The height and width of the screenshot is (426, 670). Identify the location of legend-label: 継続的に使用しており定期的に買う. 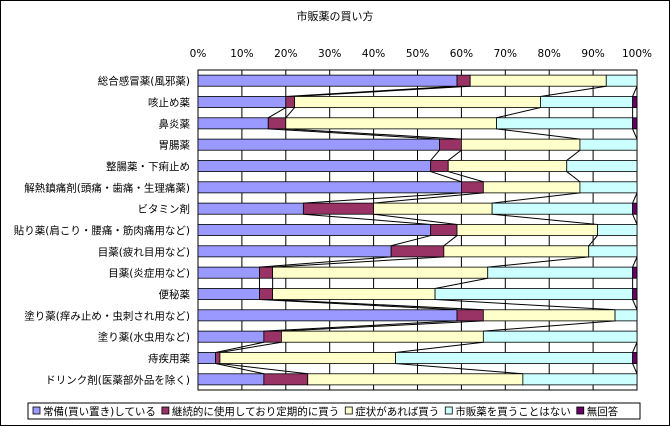
(255, 411).